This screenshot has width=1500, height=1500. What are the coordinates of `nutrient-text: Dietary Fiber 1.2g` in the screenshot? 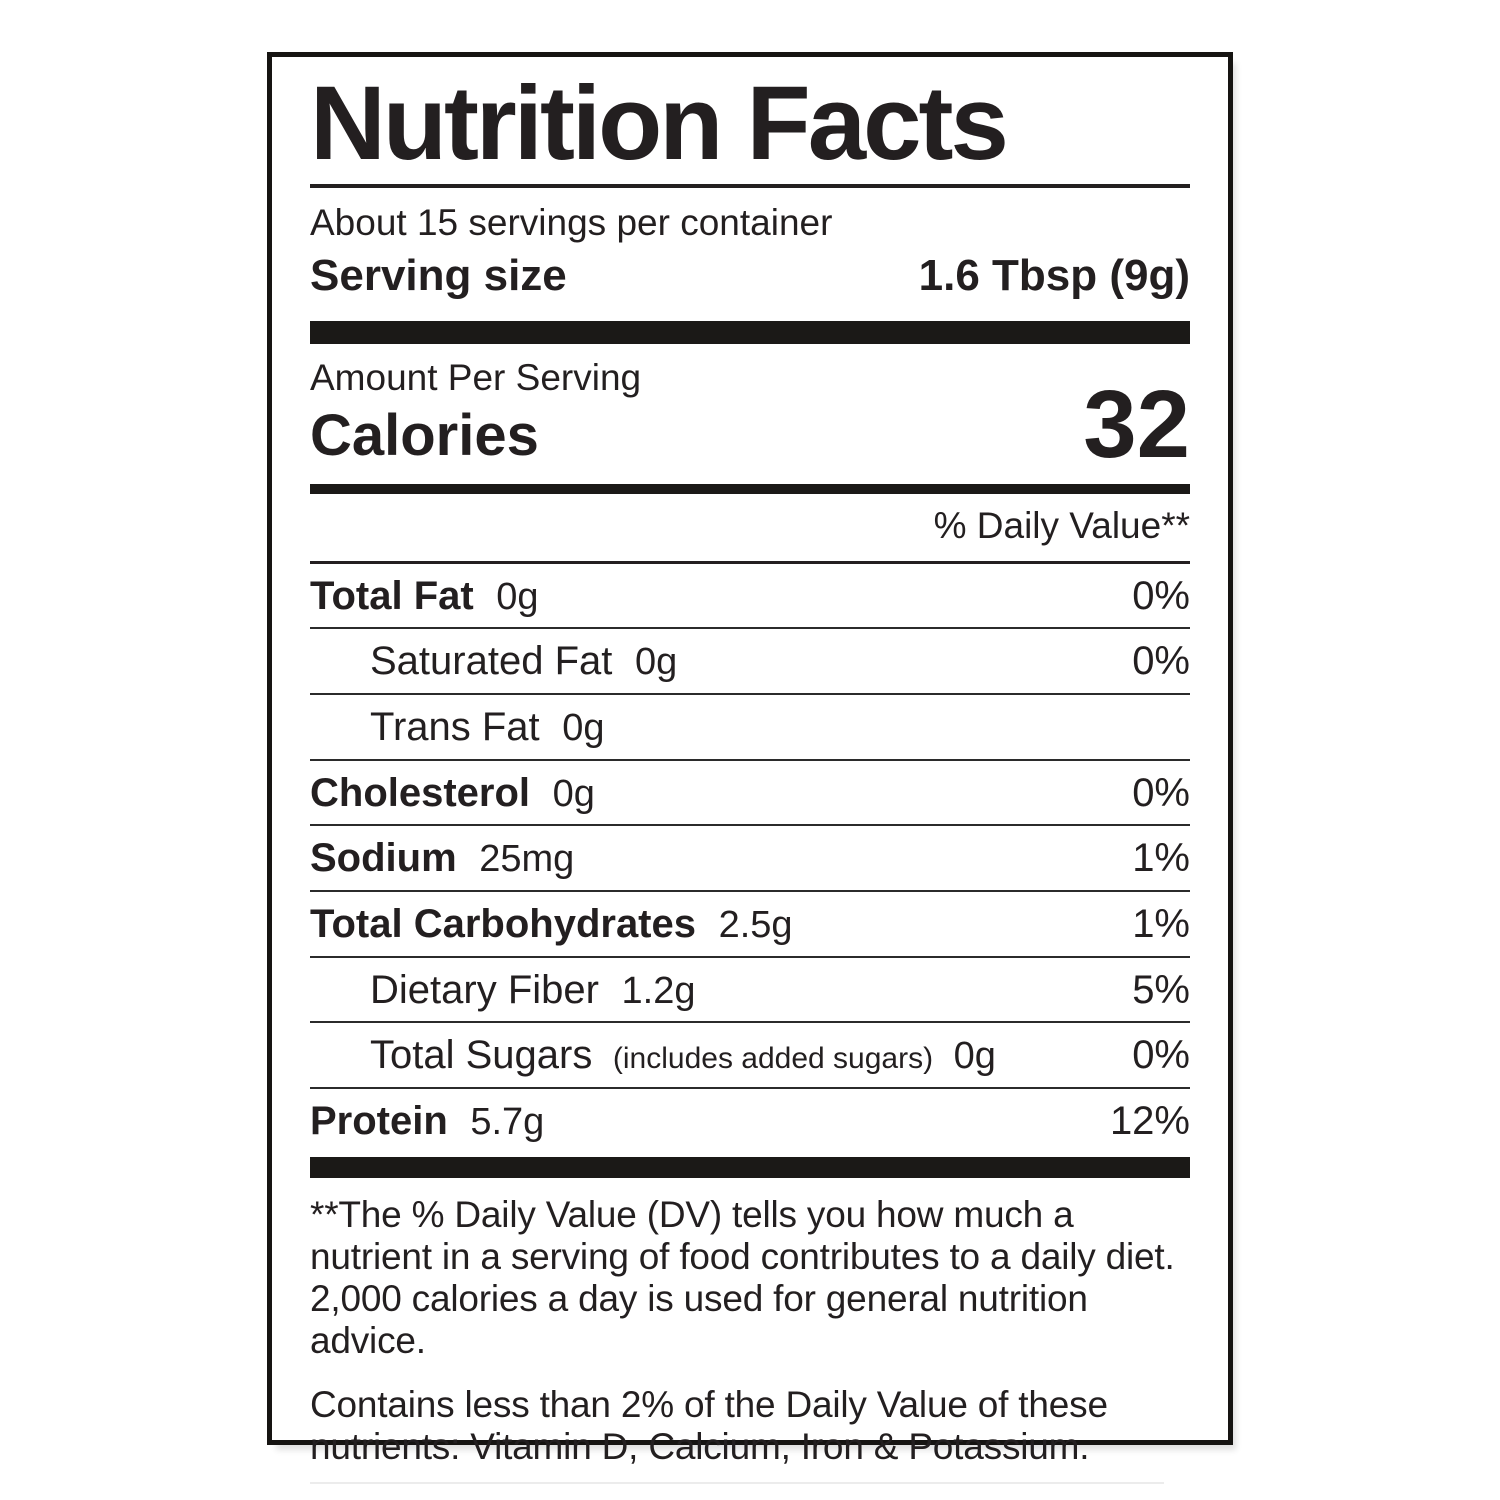 It's located at (532, 990).